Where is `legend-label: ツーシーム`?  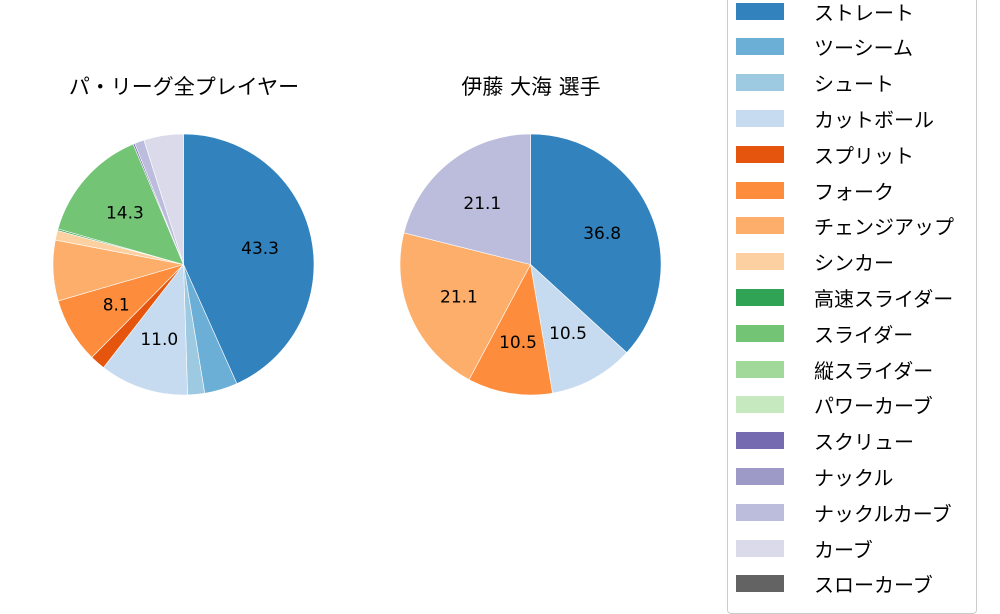
legend-label: ツーシーム is located at coordinates (863, 48).